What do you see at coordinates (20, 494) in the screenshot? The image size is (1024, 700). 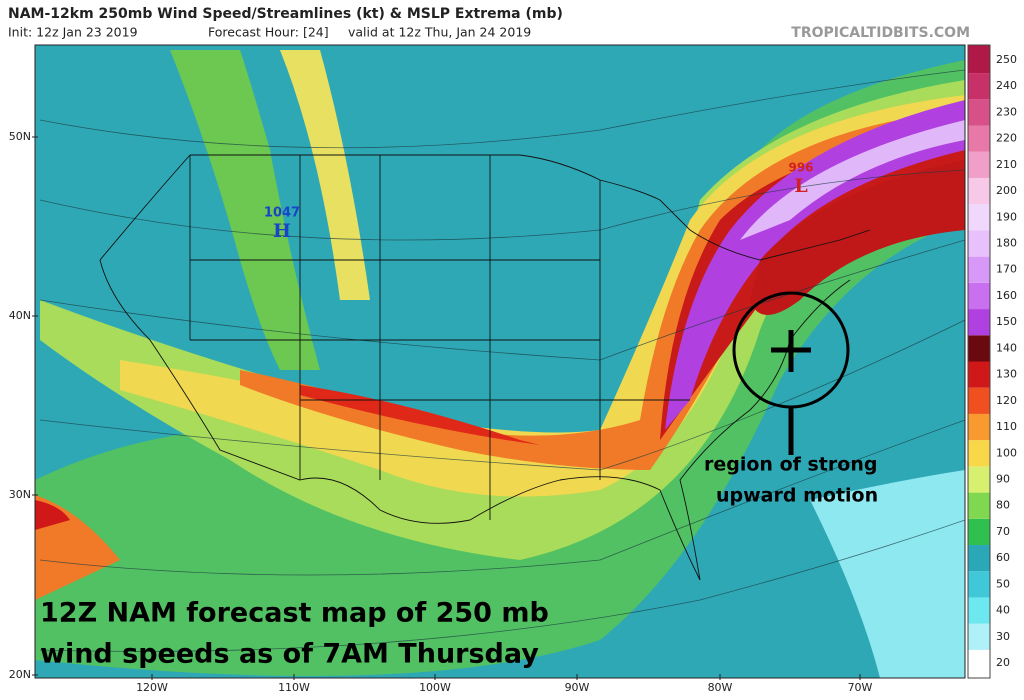 I see `lat-label: 30N` at bounding box center [20, 494].